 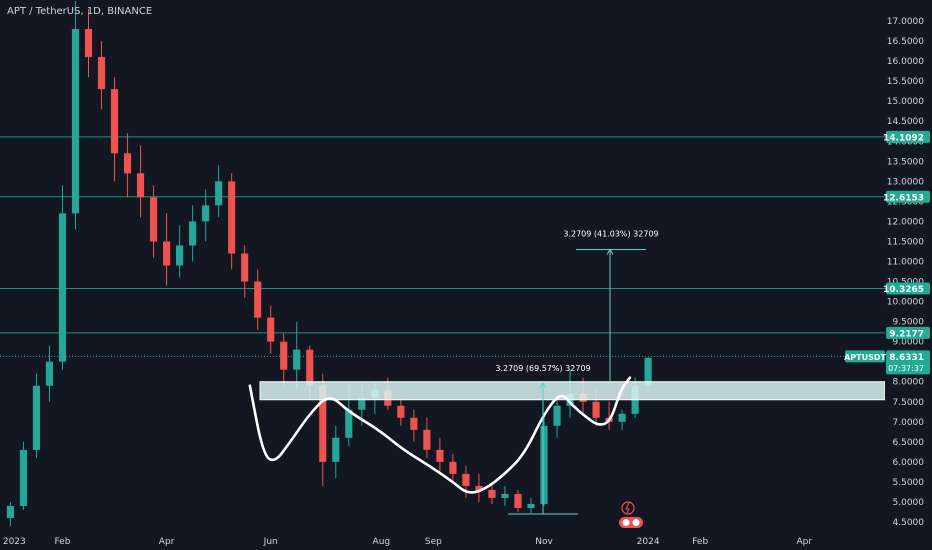 What do you see at coordinates (905, 82) in the screenshot?
I see `price-tick-label: 15.5000` at bounding box center [905, 82].